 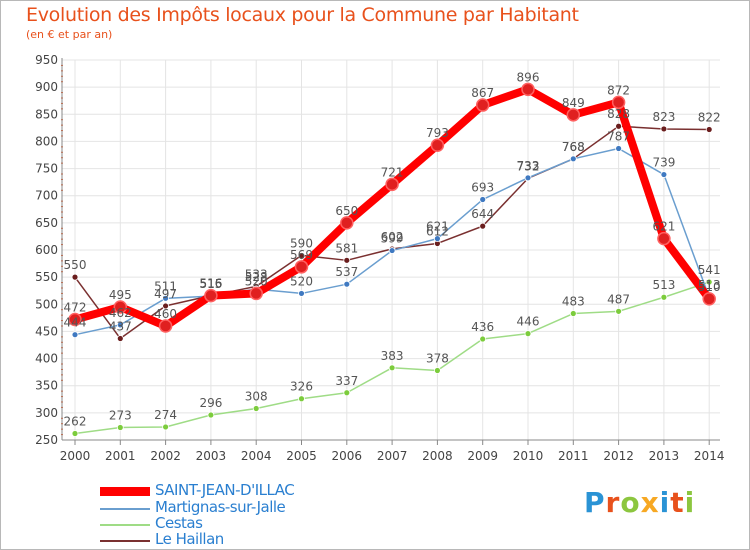 What do you see at coordinates (46, 250) in the screenshot?
I see `y-tick-label: 600` at bounding box center [46, 250].